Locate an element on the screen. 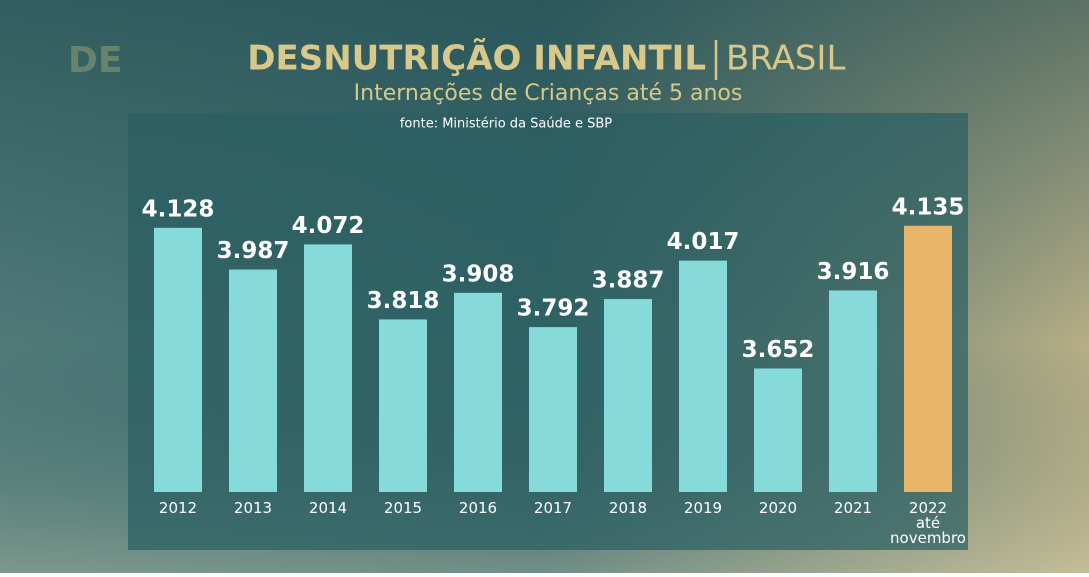  value-label: 3.987 is located at coordinates (253, 251).